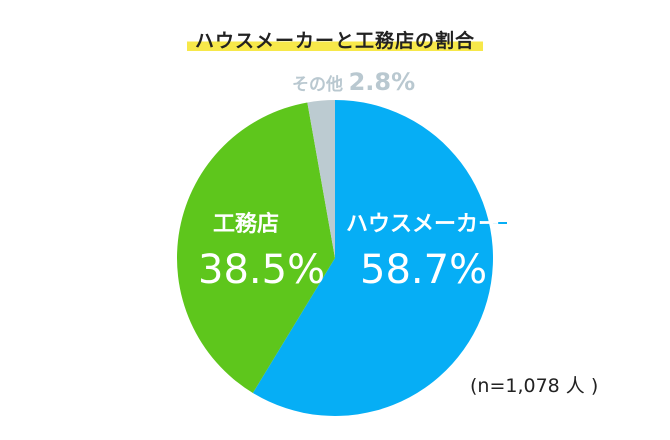  I want to click on slice-value-koumuten: 38.5%, so click(262, 270).